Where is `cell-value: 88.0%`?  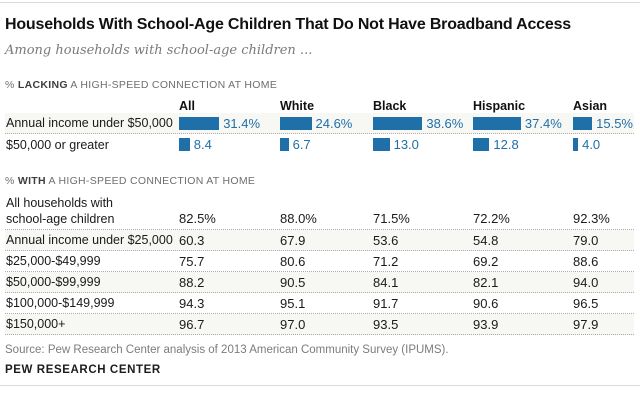 cell-value: 88.0% is located at coordinates (298, 218).